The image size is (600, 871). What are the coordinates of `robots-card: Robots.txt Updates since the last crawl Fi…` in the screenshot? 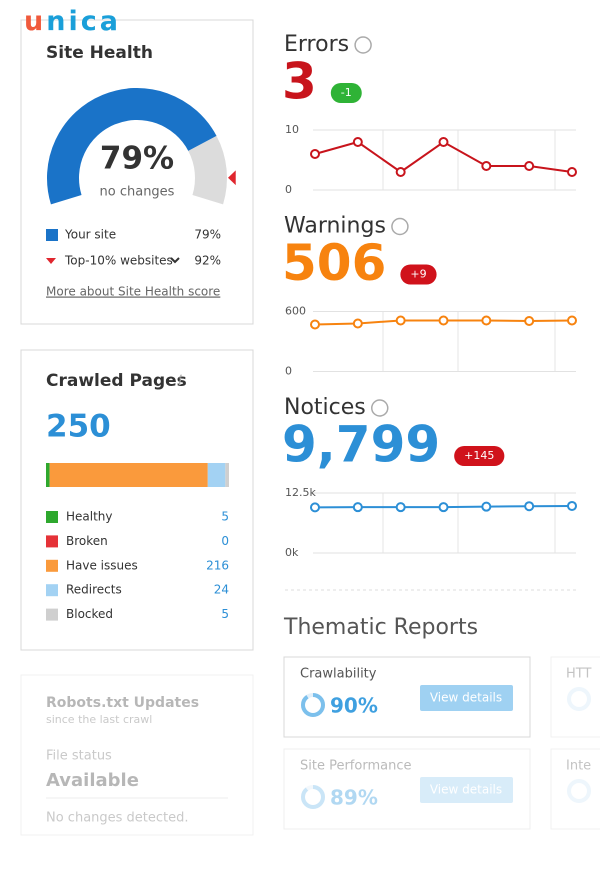 It's located at (137, 755).